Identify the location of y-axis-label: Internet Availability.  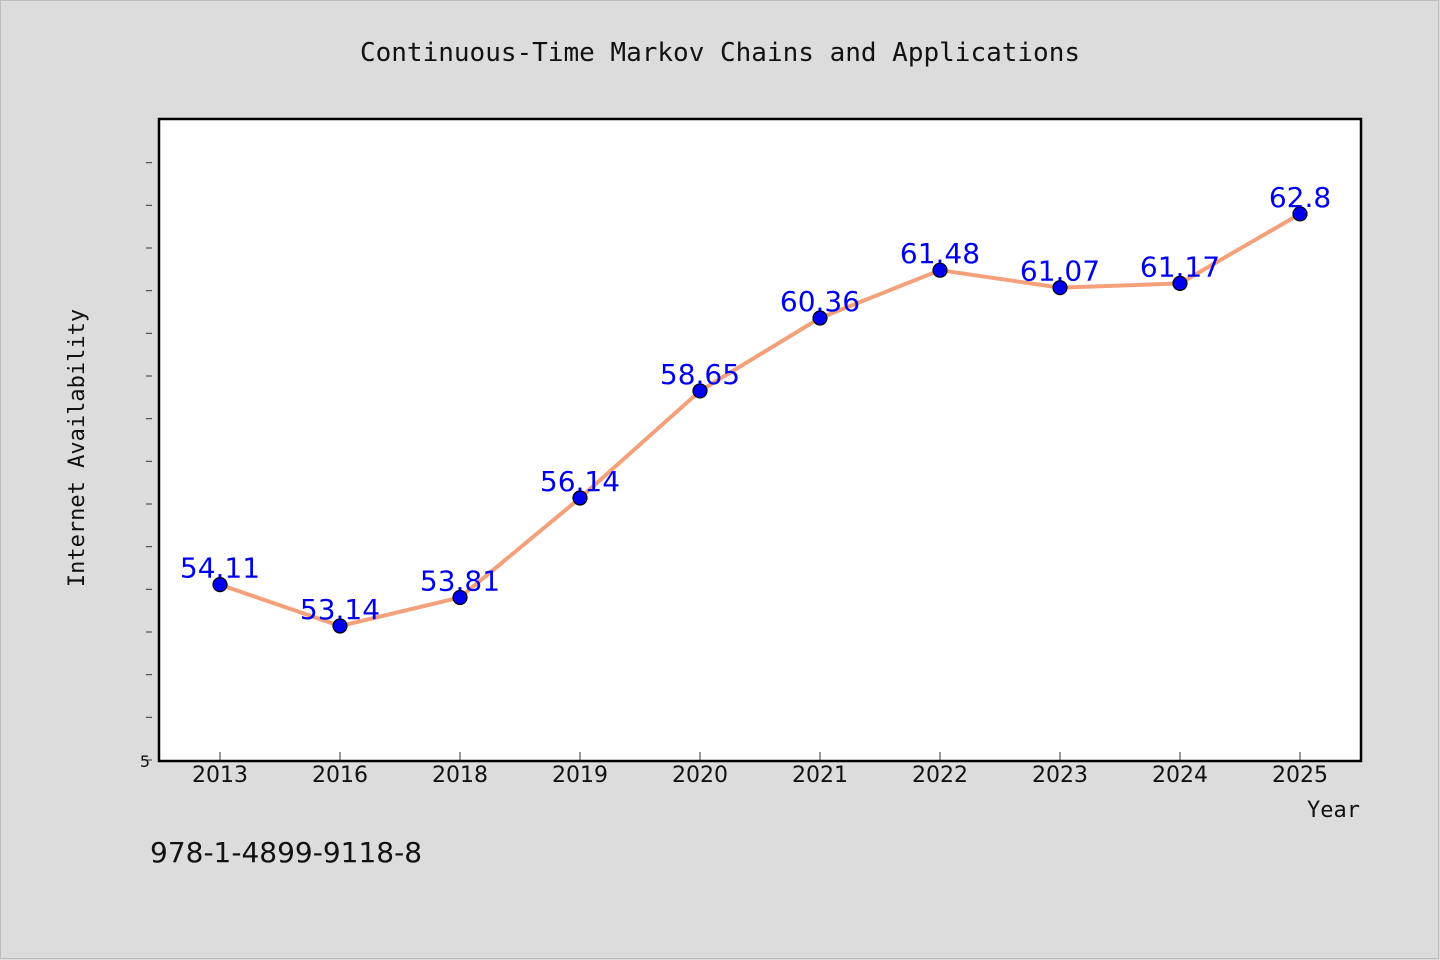
(77, 448).